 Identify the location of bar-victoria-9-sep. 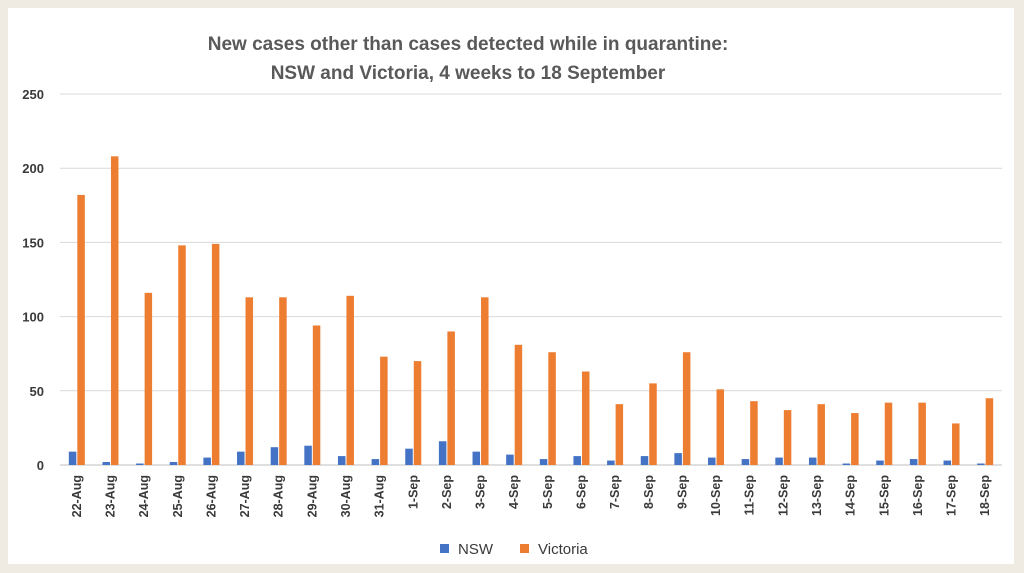
(686, 408).